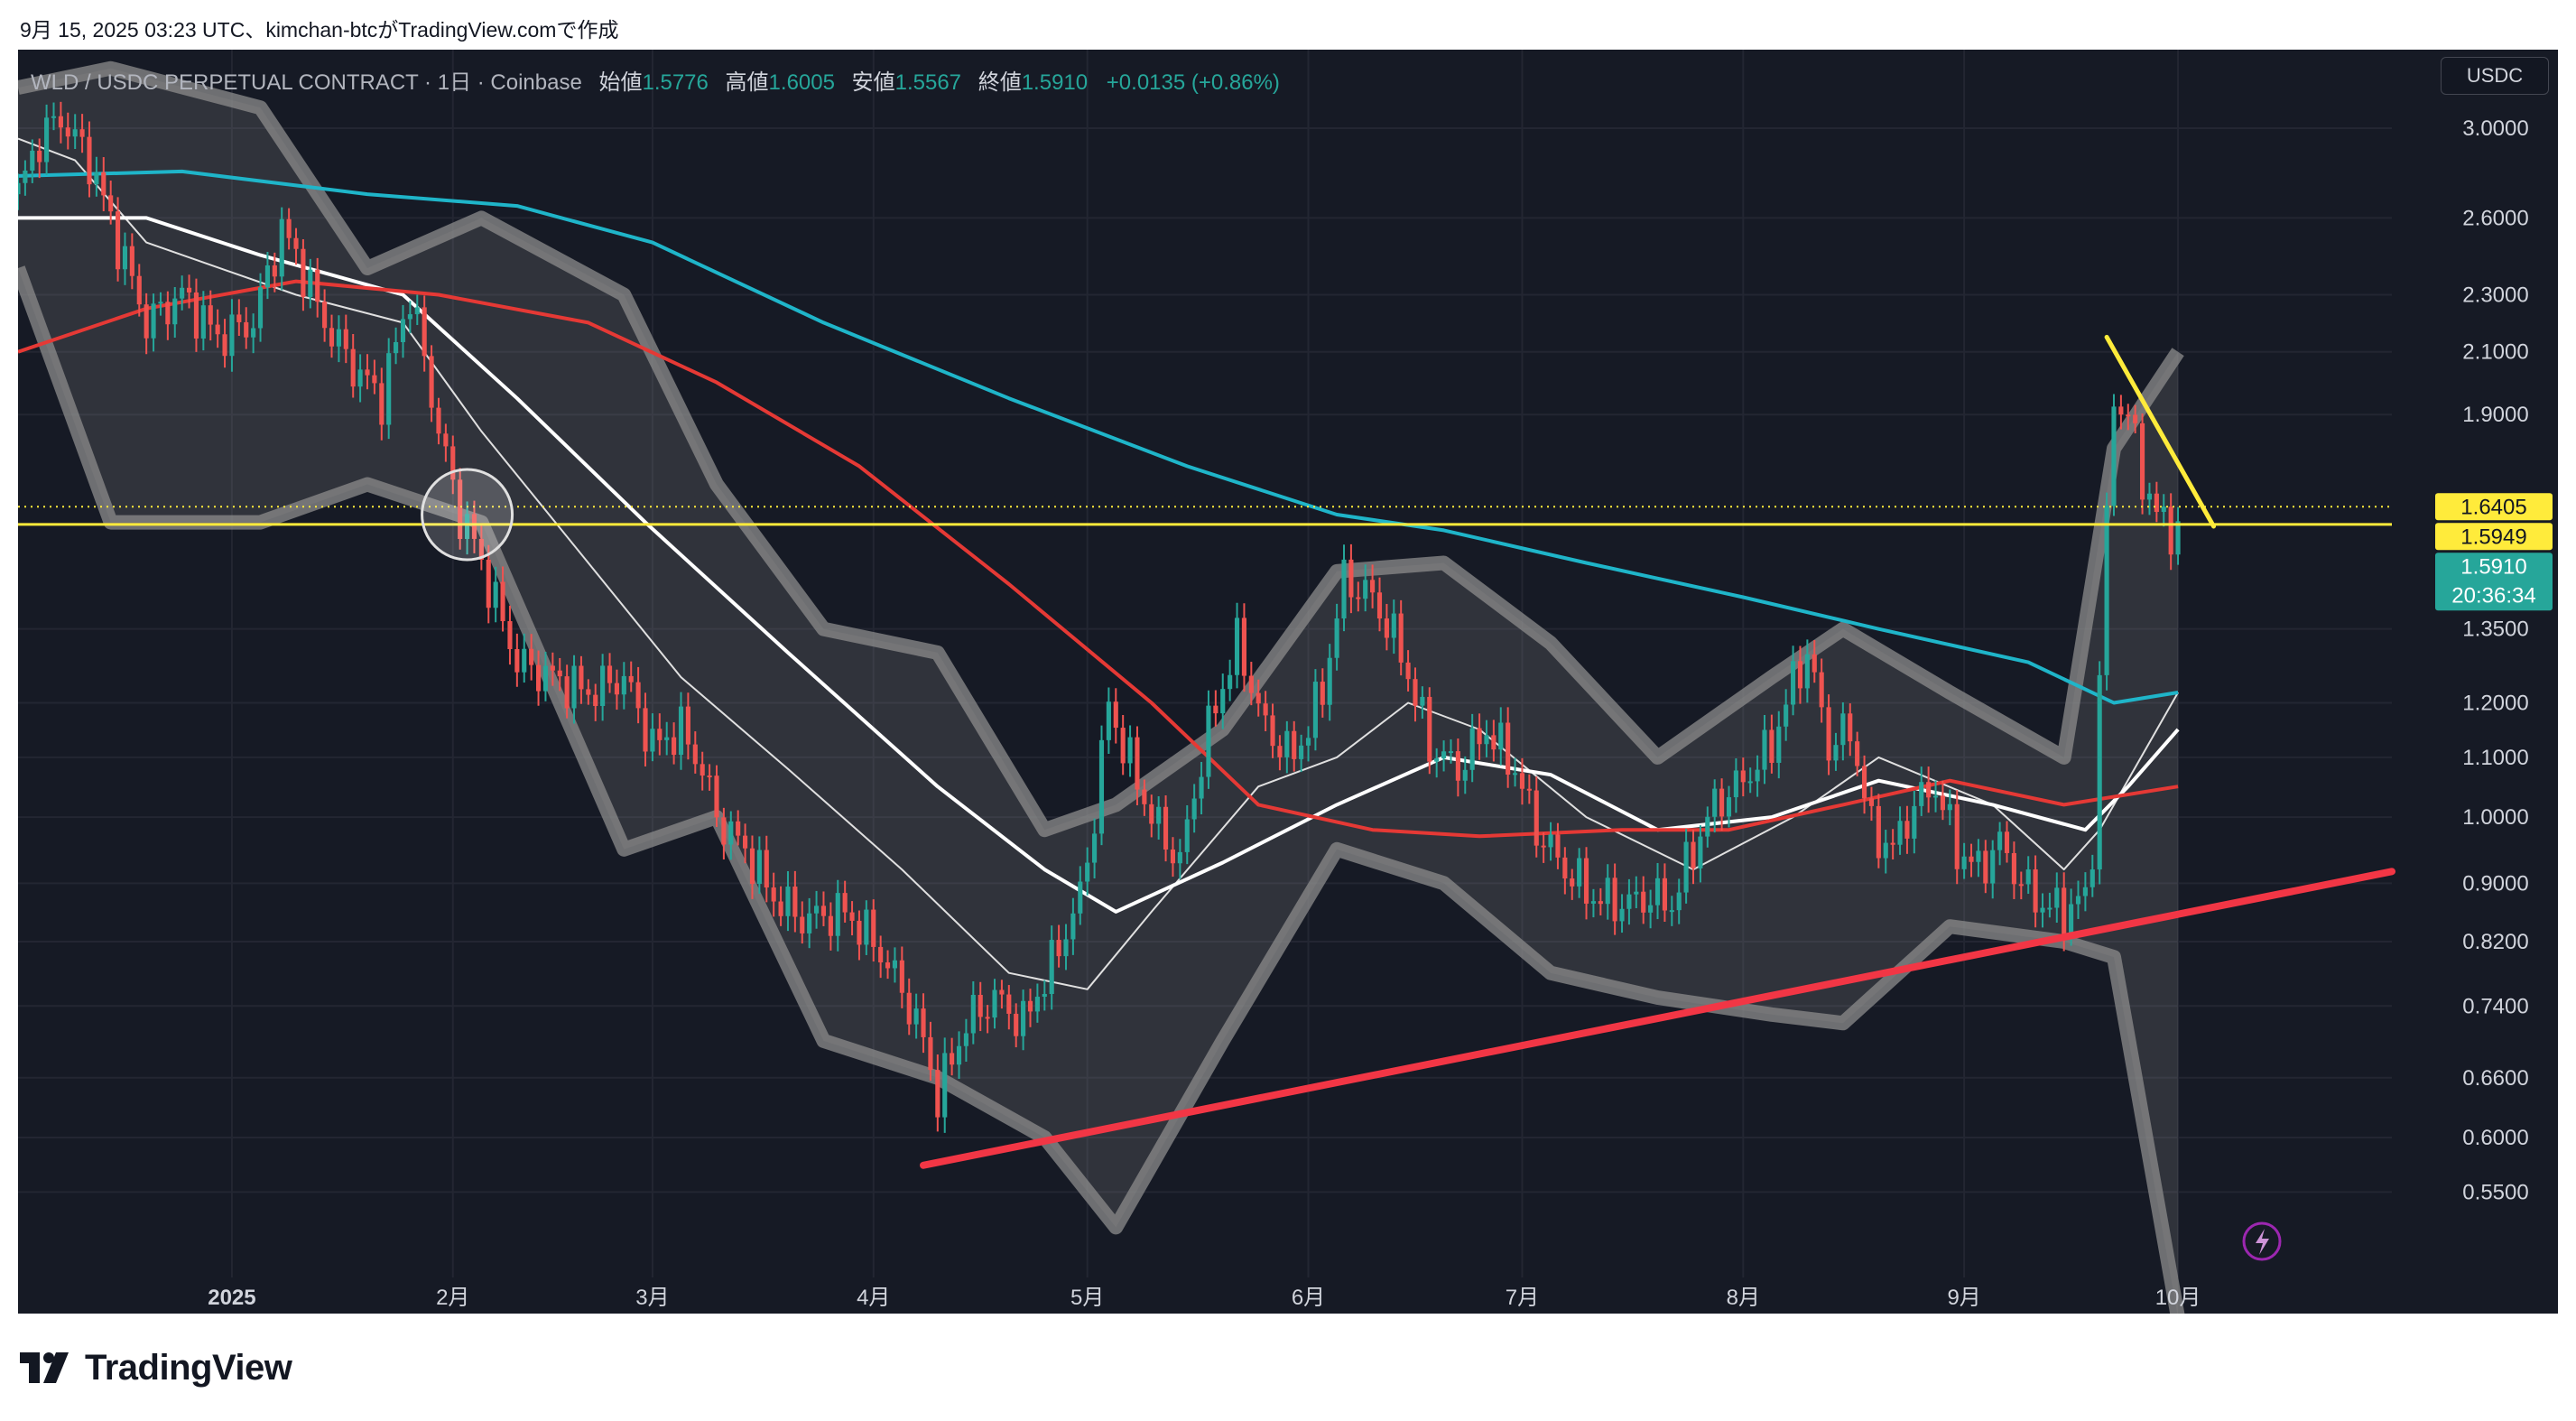 The image size is (2576, 1421). I want to click on x-axis-tick-label: 4月, so click(873, 1298).